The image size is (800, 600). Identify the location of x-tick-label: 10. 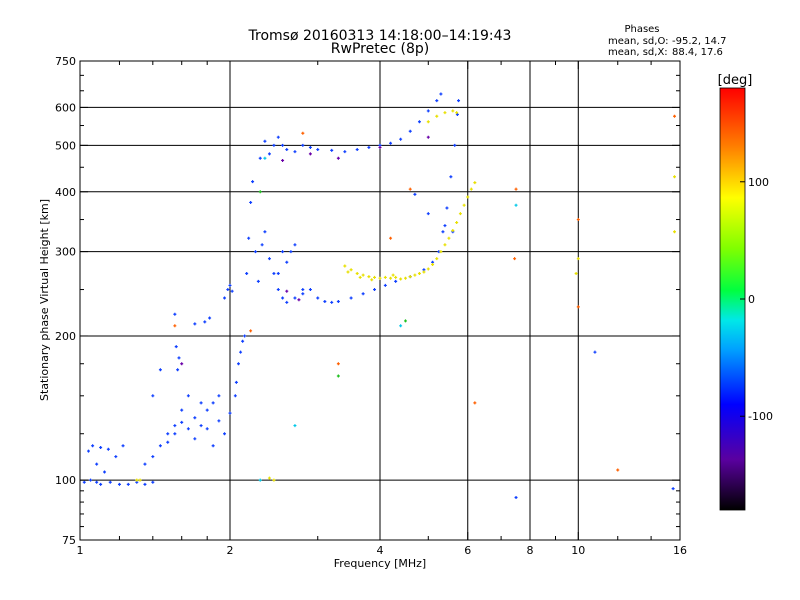
(578, 550).